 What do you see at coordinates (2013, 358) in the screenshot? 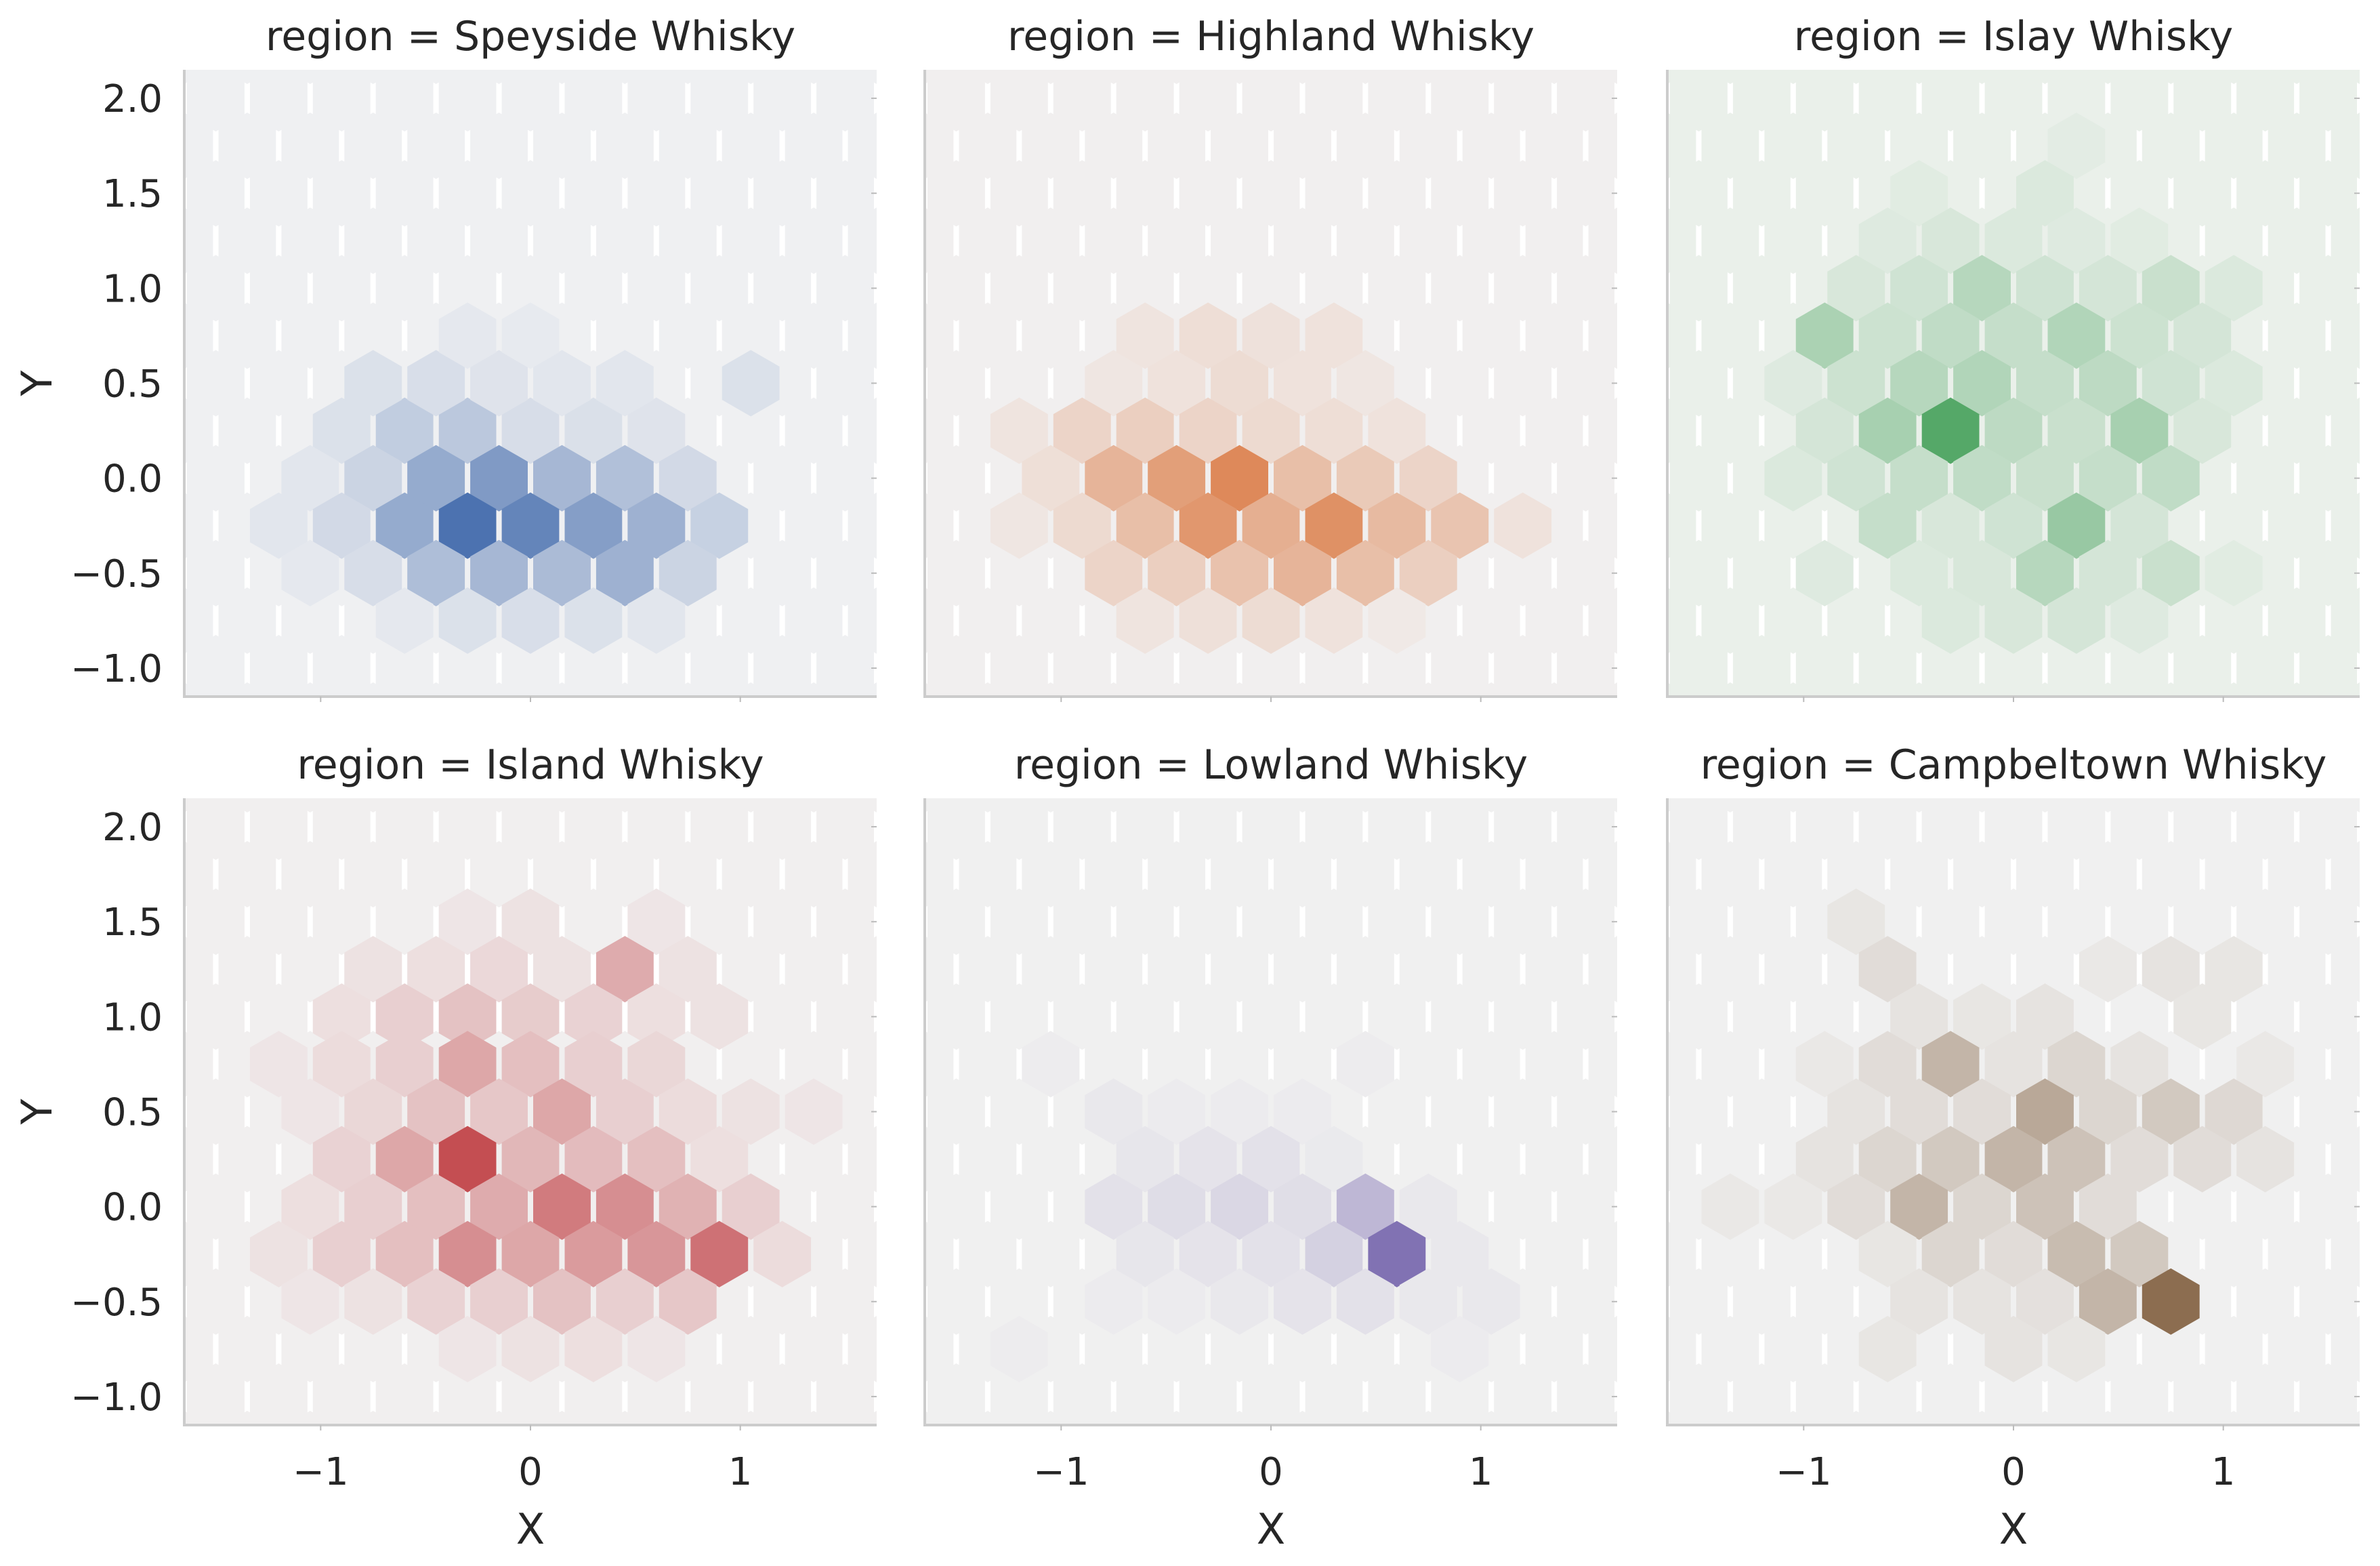
I see `facet-panel-2: region = Islay Whisky` at bounding box center [2013, 358].